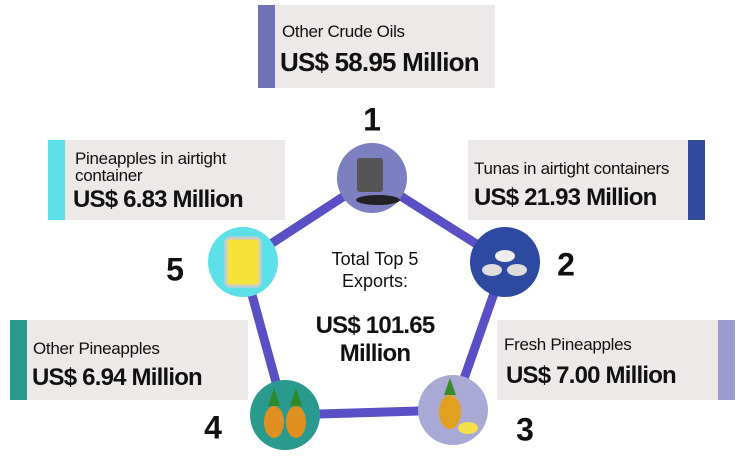  I want to click on item-value: US$ 6.83 Million, so click(158, 199).